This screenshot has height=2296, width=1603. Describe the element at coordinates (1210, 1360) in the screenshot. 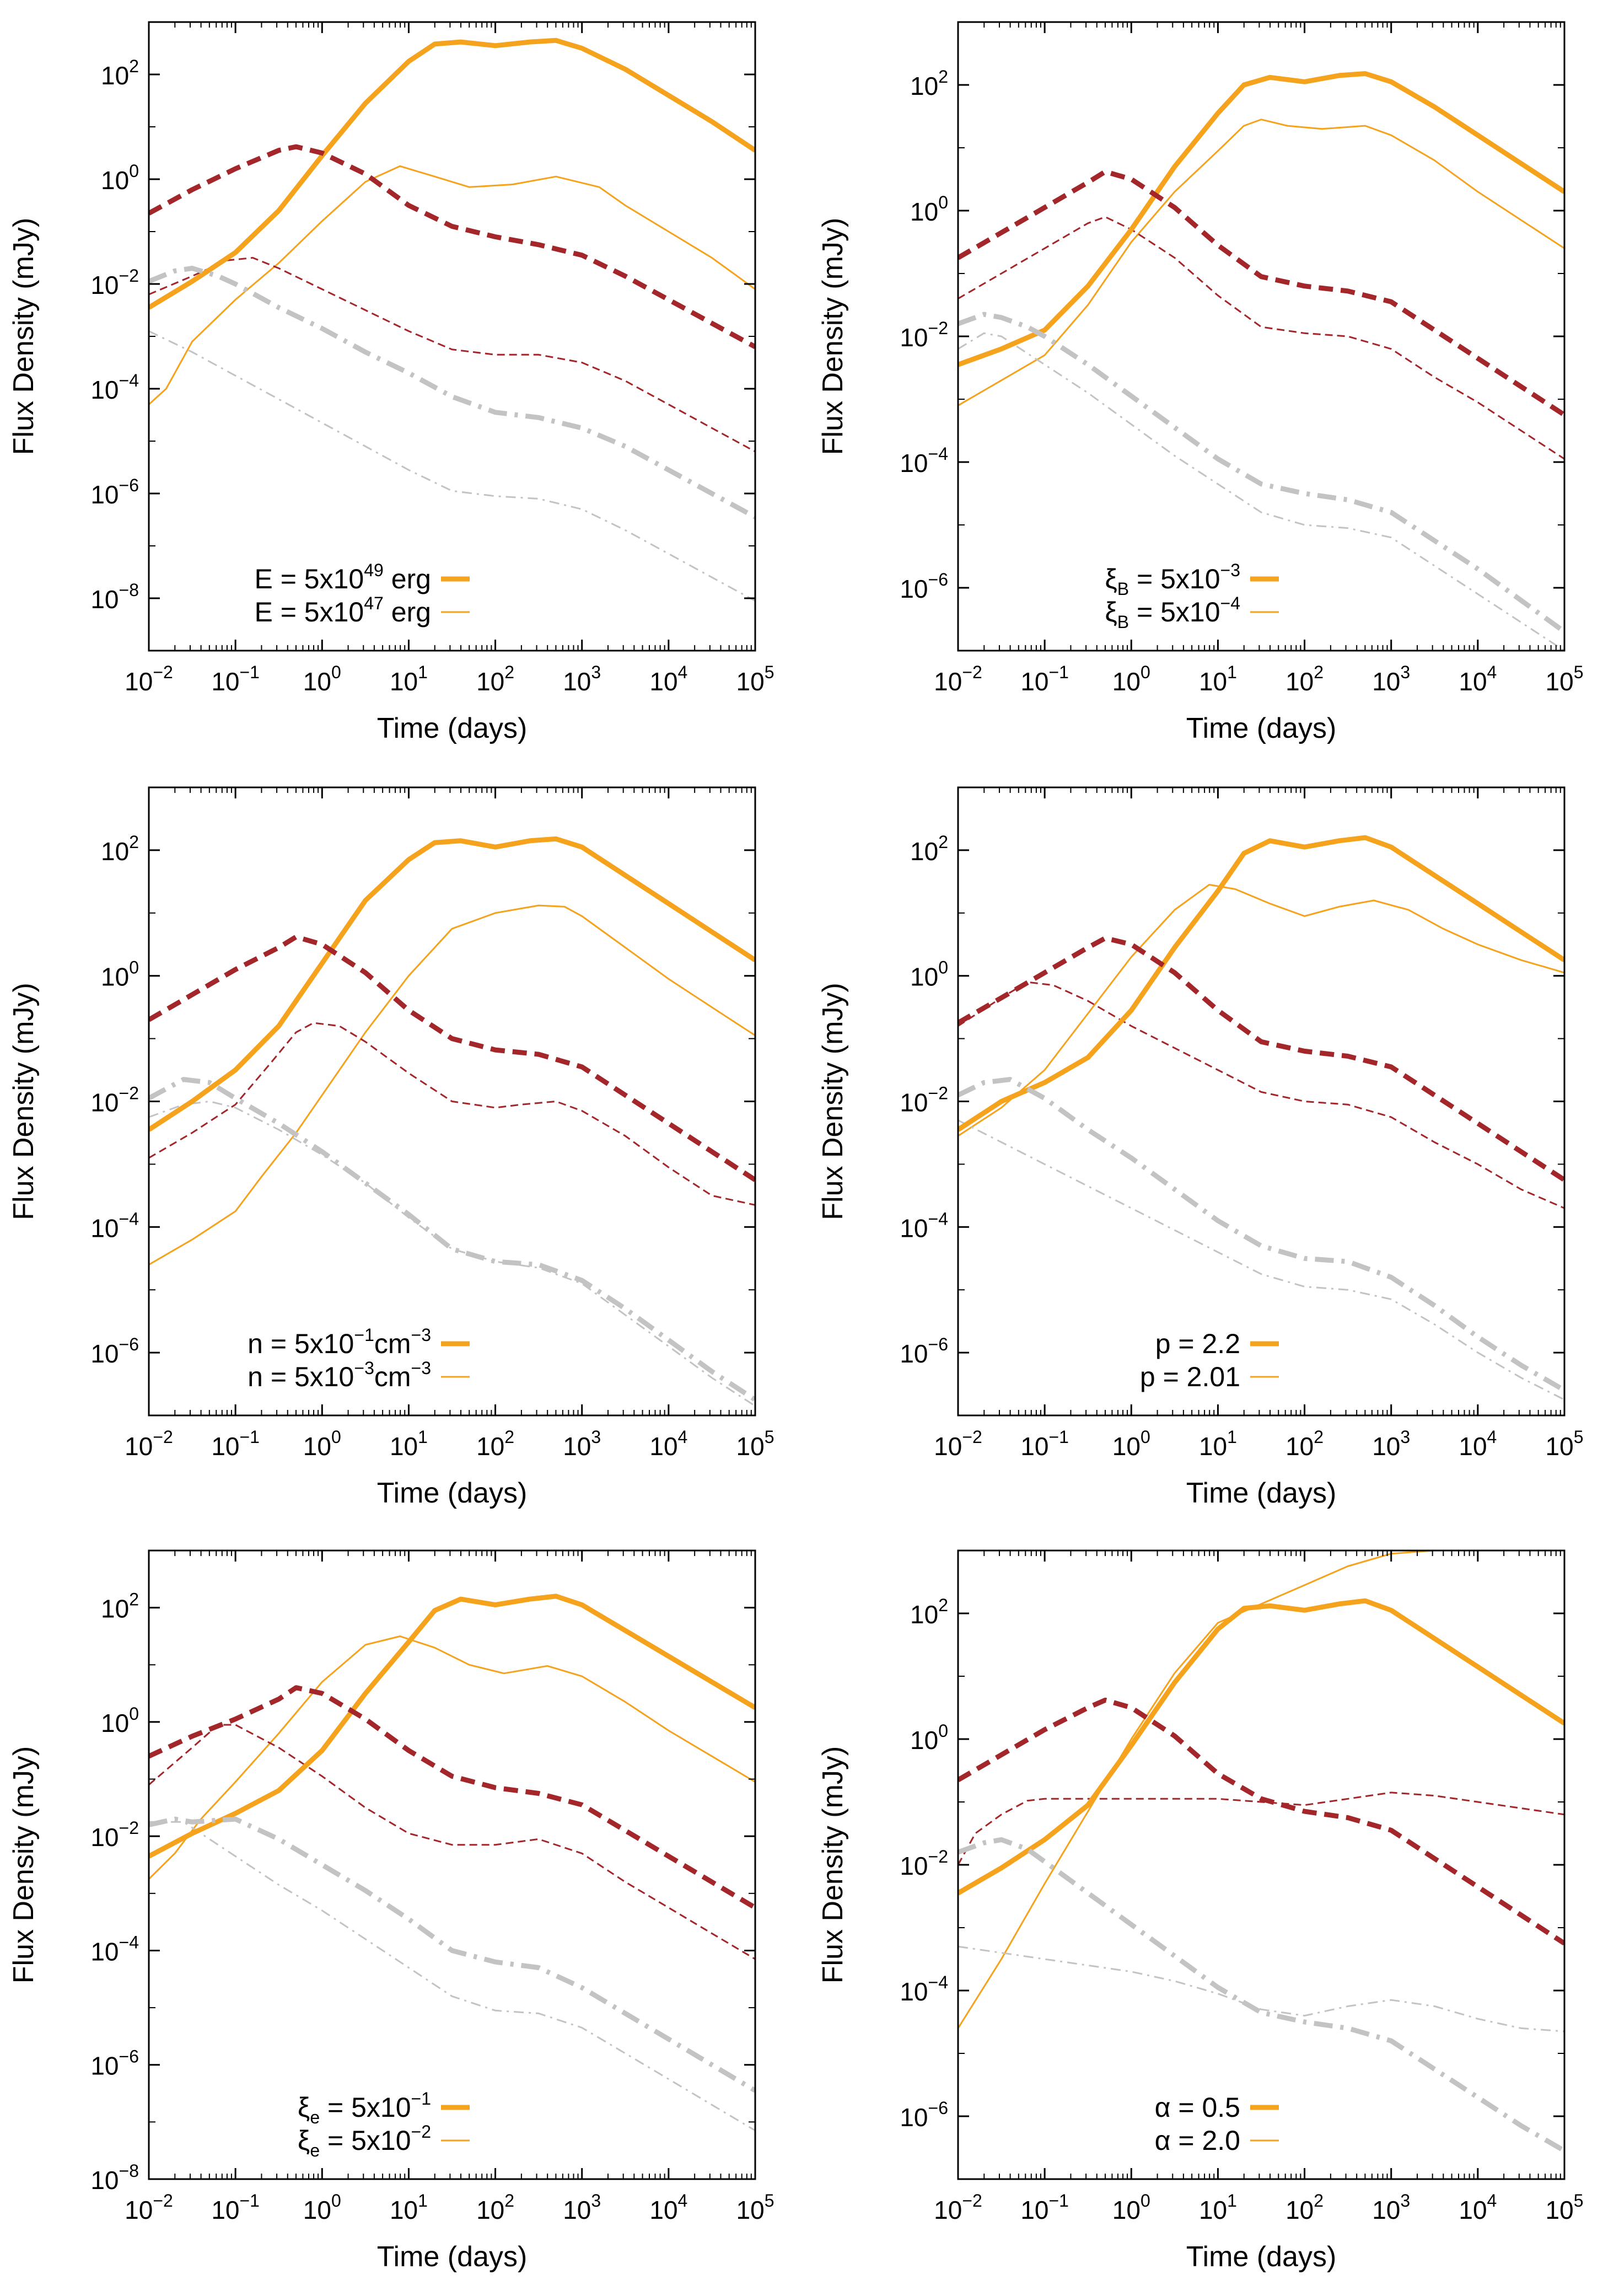

I see `legend: p = 2.2p = 2.01` at that location.